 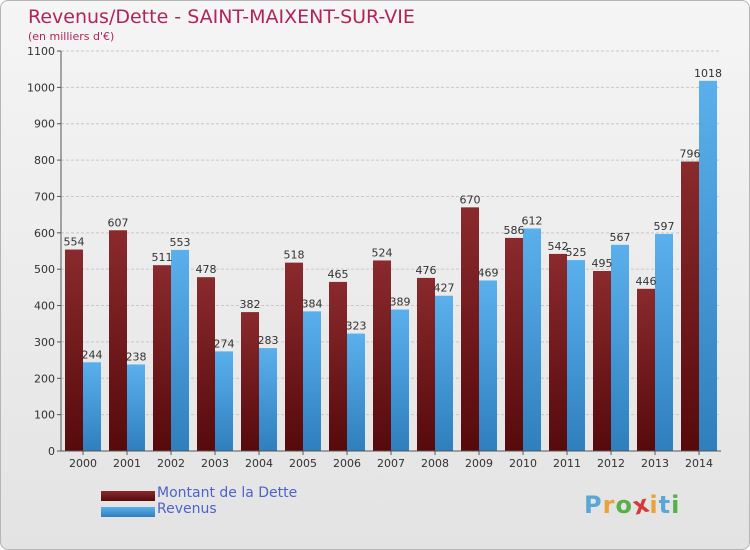 I want to click on x-tick-label: 2011, so click(x=567, y=463).